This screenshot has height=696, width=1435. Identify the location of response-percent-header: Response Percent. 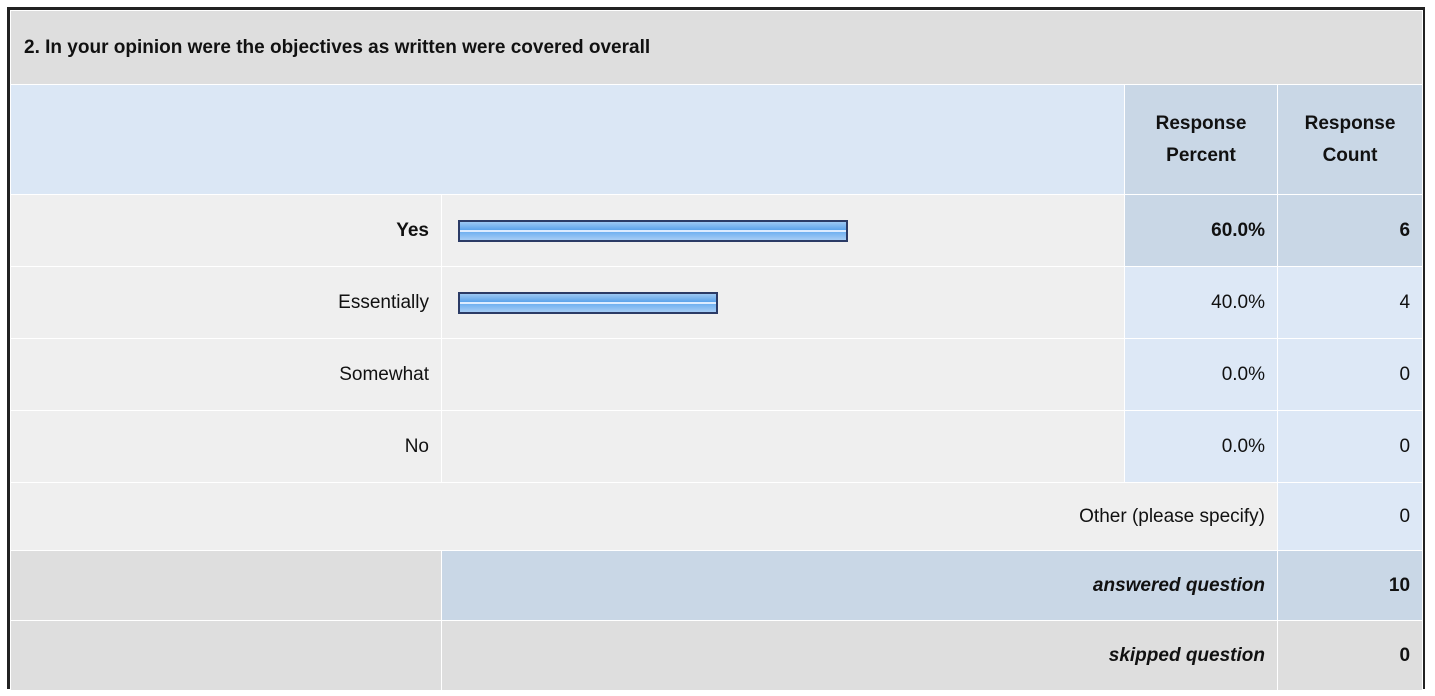
(1201, 139).